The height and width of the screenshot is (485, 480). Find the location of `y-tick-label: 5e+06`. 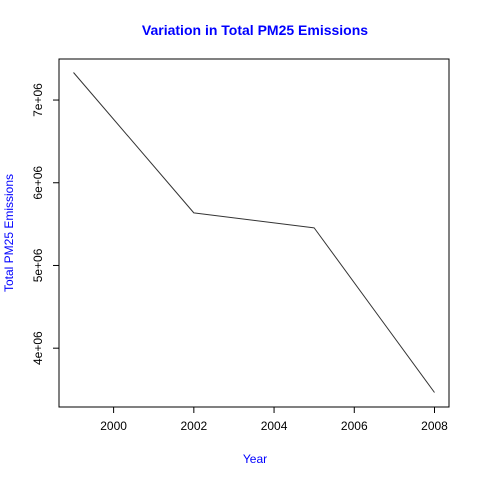

y-tick-label: 5e+06 is located at coordinates (38, 265).